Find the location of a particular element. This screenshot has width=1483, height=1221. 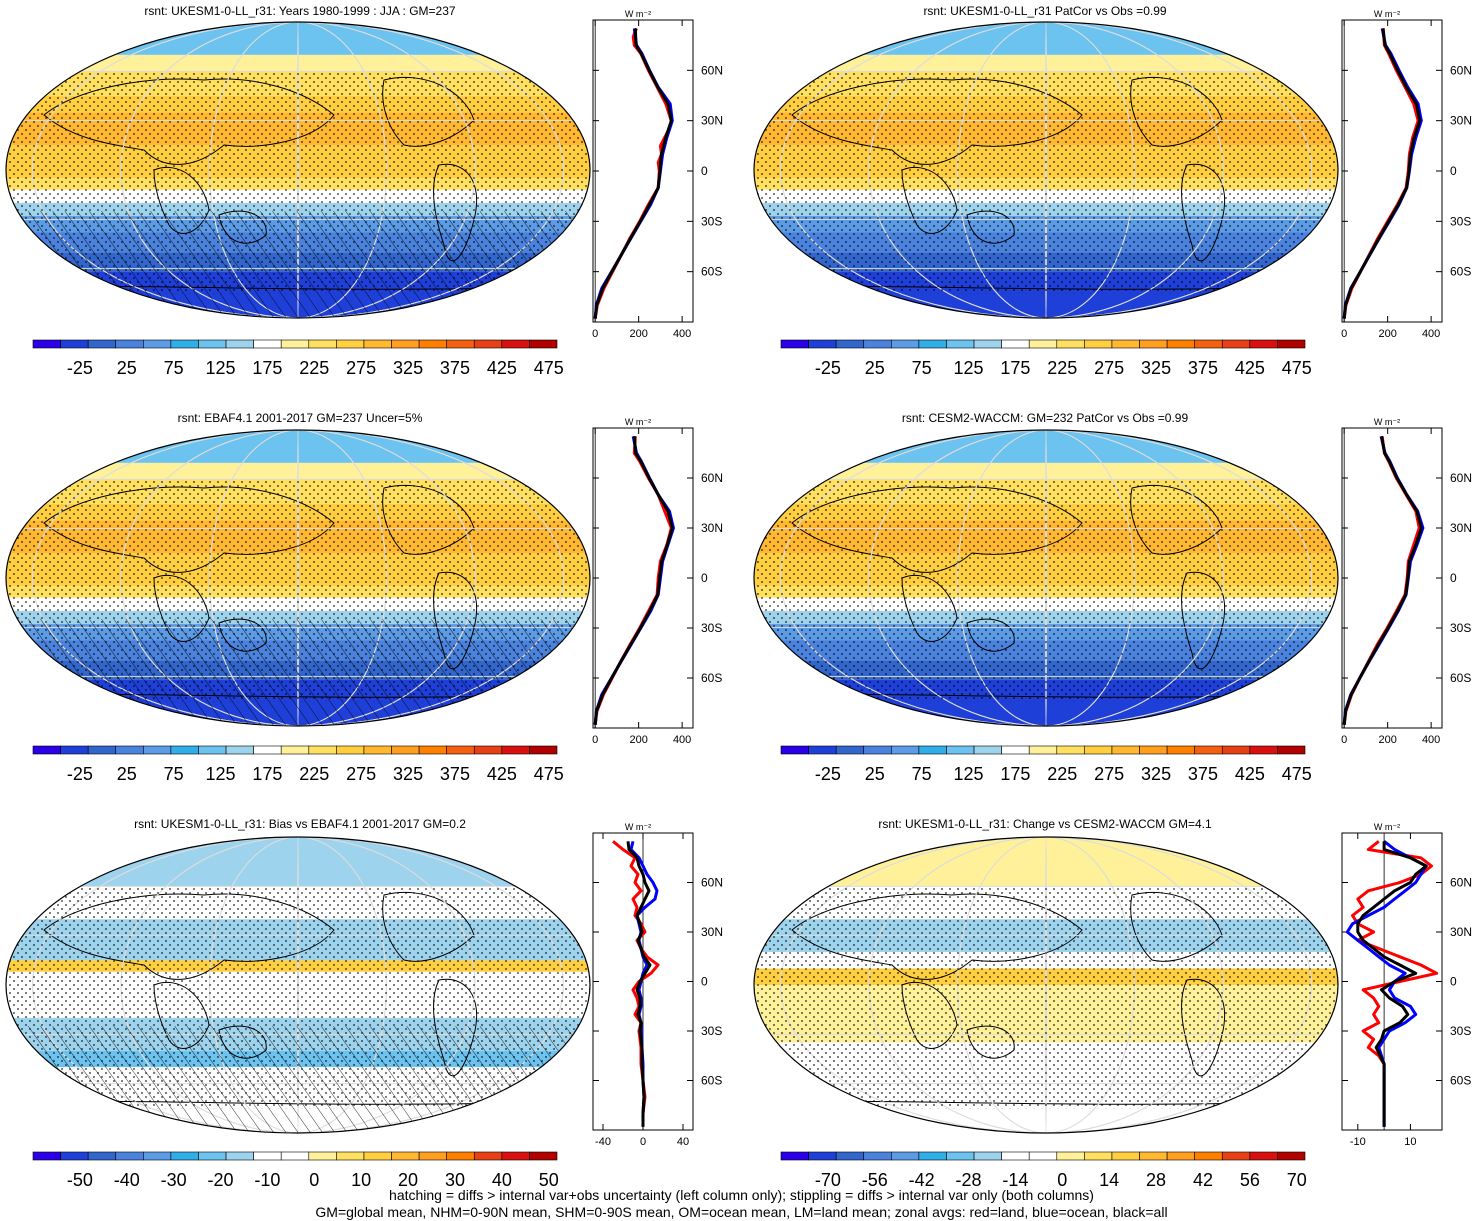

zonal-lat-tick-label: 30S is located at coordinates (711, 221).